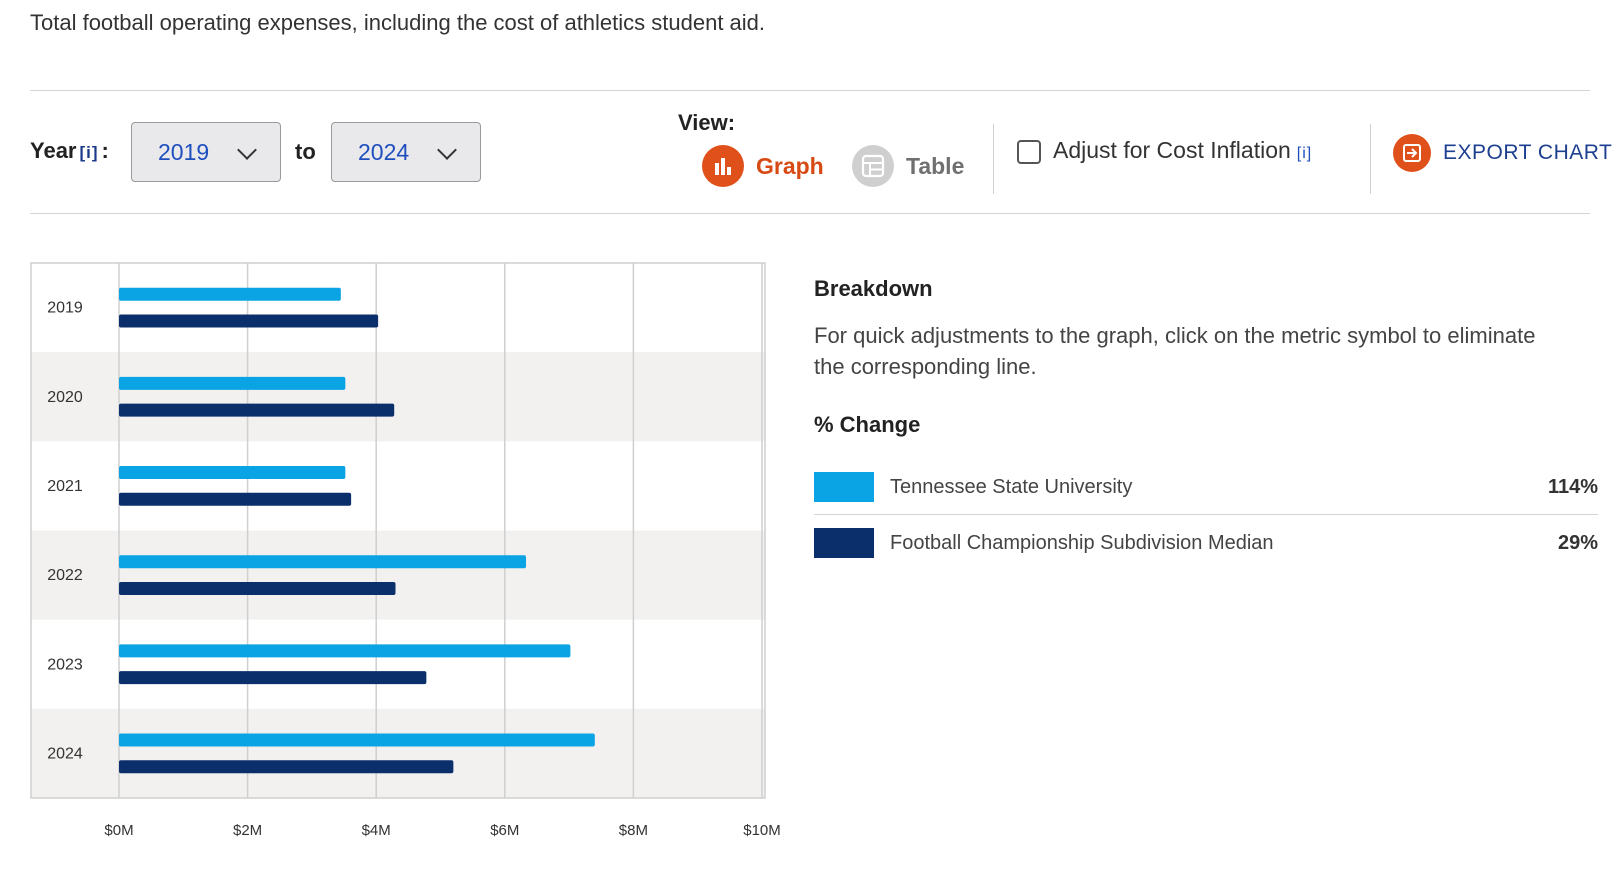 Image resolution: width=1620 pixels, height=881 pixels. What do you see at coordinates (232, 473) in the screenshot?
I see `bar-tennessee-state-2021` at bounding box center [232, 473].